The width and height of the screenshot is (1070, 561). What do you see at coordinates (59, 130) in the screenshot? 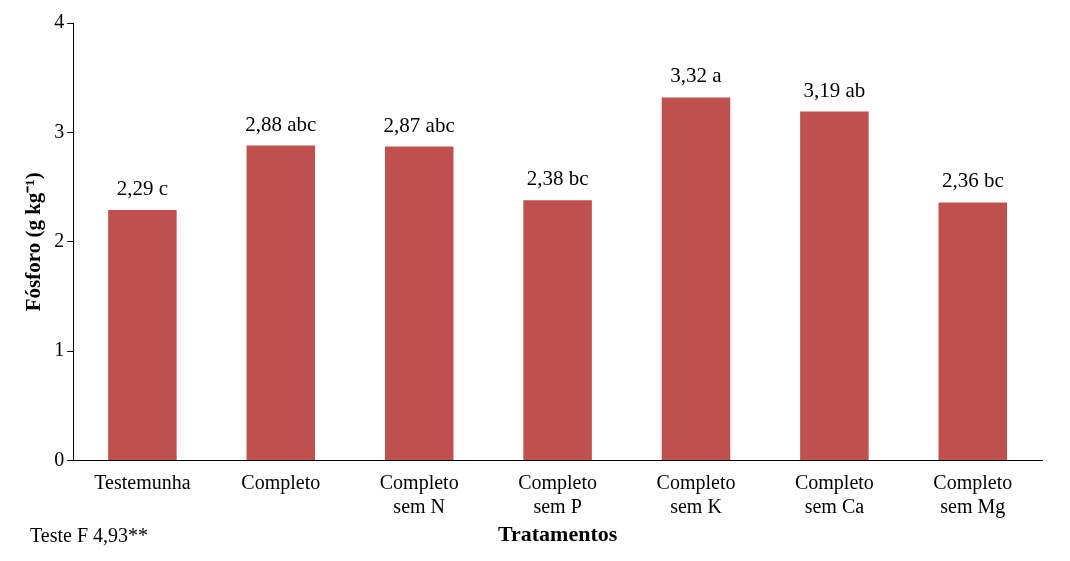
I see `y-tick-label: 3` at bounding box center [59, 130].